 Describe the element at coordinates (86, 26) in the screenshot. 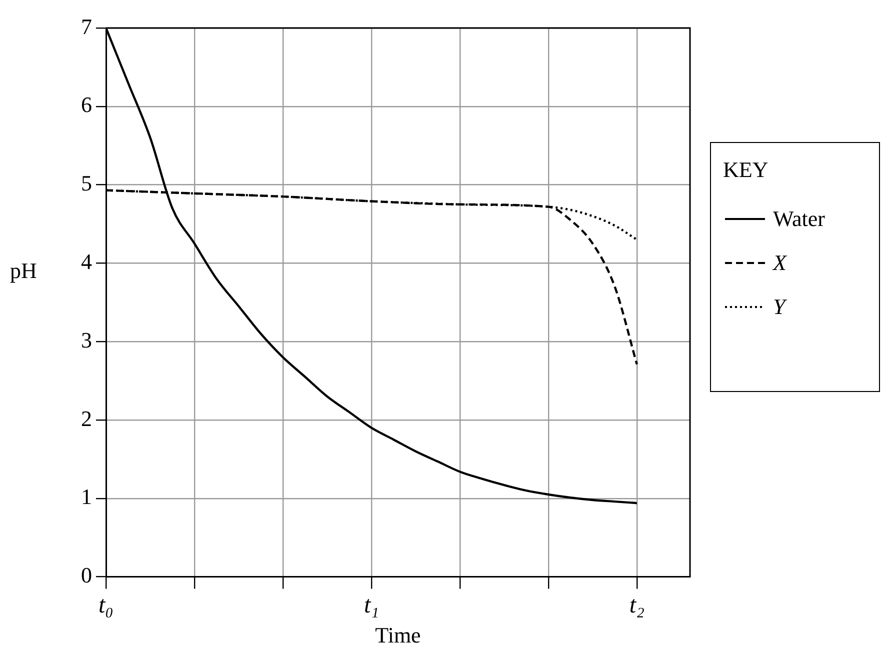

I see `y-tick-label: 7` at that location.